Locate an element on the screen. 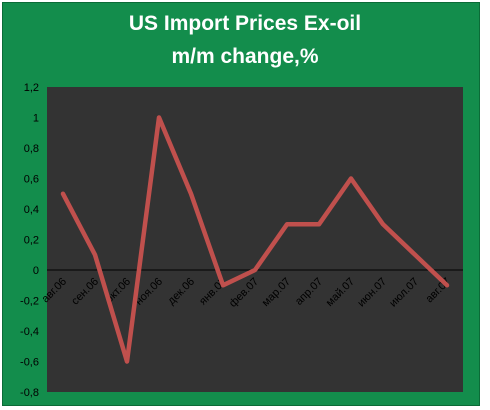 Image resolution: width=490 pixels, height=410 pixels. y-tick-label: 0,8 is located at coordinates (31, 149).